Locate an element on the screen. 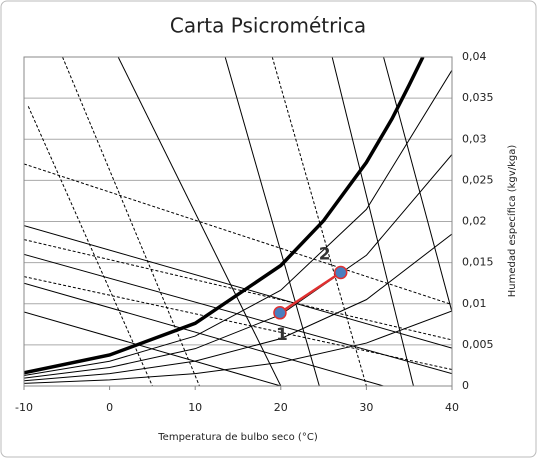 This screenshot has height=458, width=537. y-tick-label: 0,035 is located at coordinates (478, 97).